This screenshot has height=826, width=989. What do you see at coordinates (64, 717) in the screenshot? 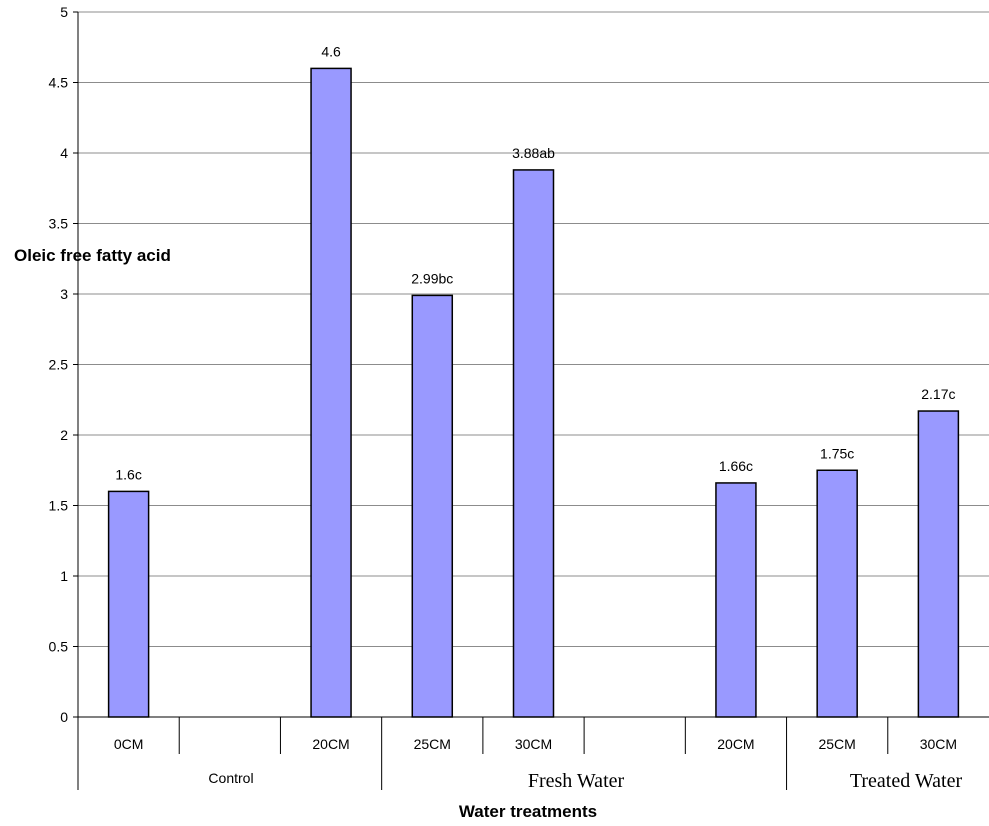
I see `y-tick-label: 0` at bounding box center [64, 717].